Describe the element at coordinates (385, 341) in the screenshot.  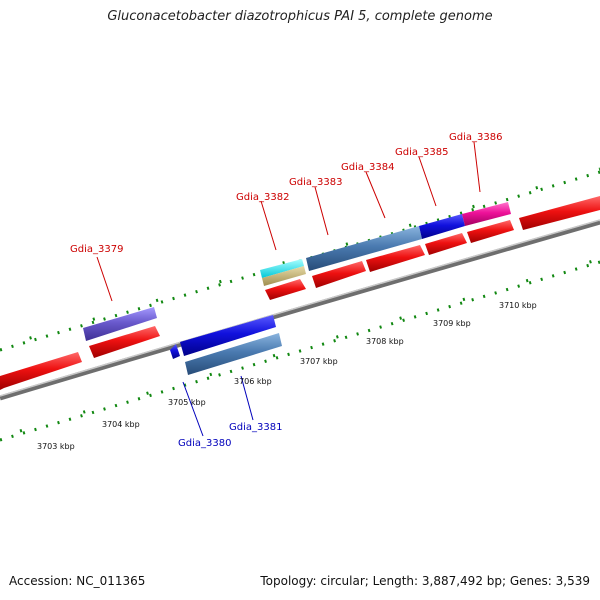
I see `kbp-label: 3708 kbp` at that location.